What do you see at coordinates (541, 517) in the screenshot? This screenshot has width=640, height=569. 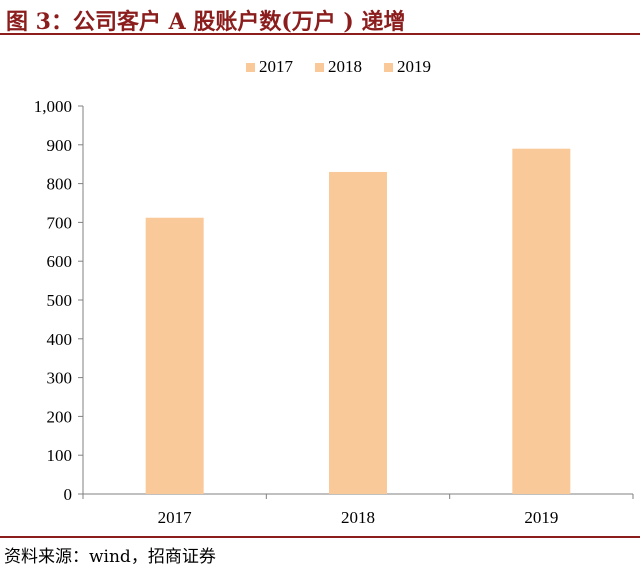 I see `x-tick-label: 2019` at bounding box center [541, 517].